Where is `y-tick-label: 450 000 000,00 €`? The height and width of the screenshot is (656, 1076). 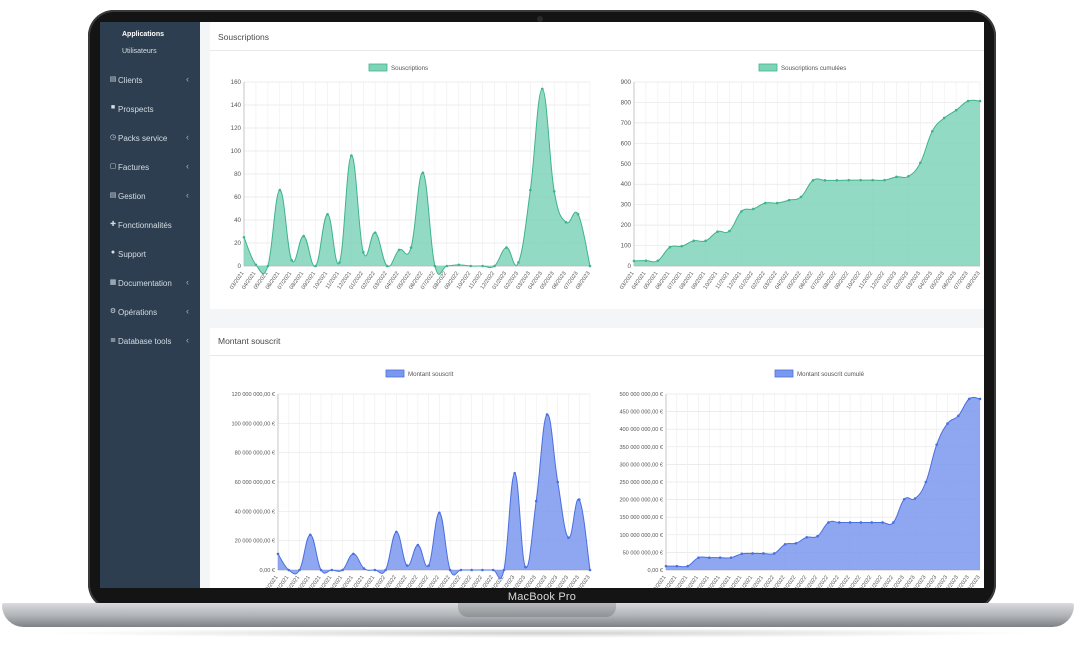 y-tick-label: 450 000 000,00 € is located at coordinates (641, 413).